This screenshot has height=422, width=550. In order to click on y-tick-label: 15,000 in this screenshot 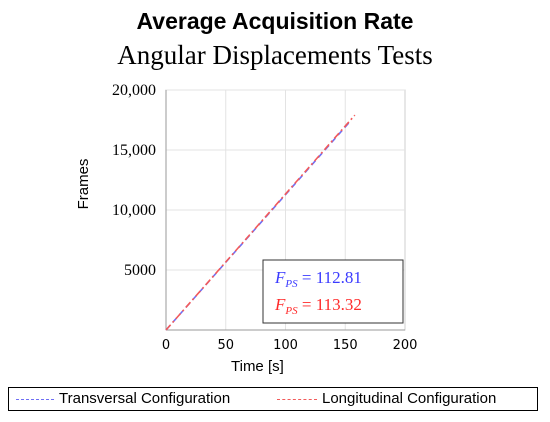, I will do `click(134, 150)`.